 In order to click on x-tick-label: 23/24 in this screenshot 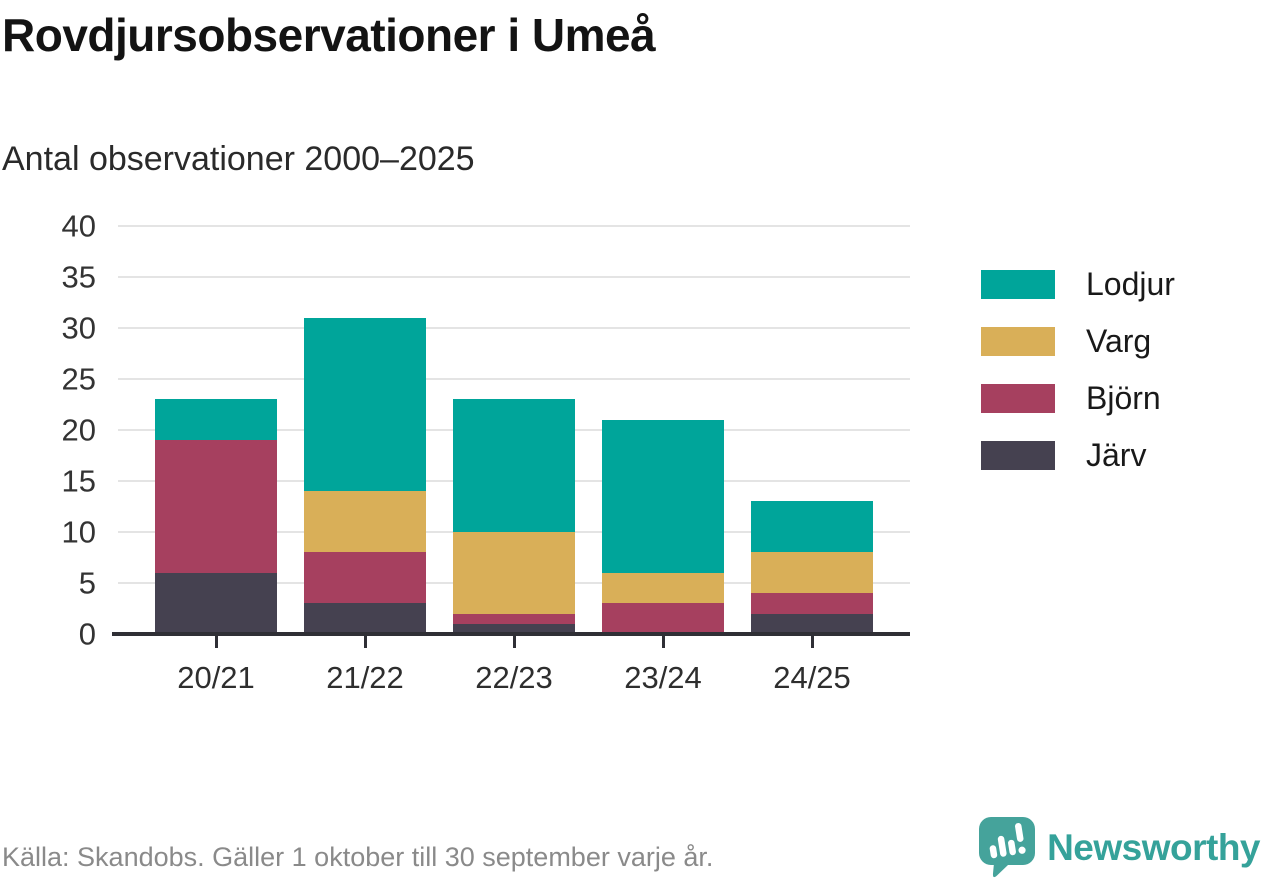, I will do `click(663, 677)`.